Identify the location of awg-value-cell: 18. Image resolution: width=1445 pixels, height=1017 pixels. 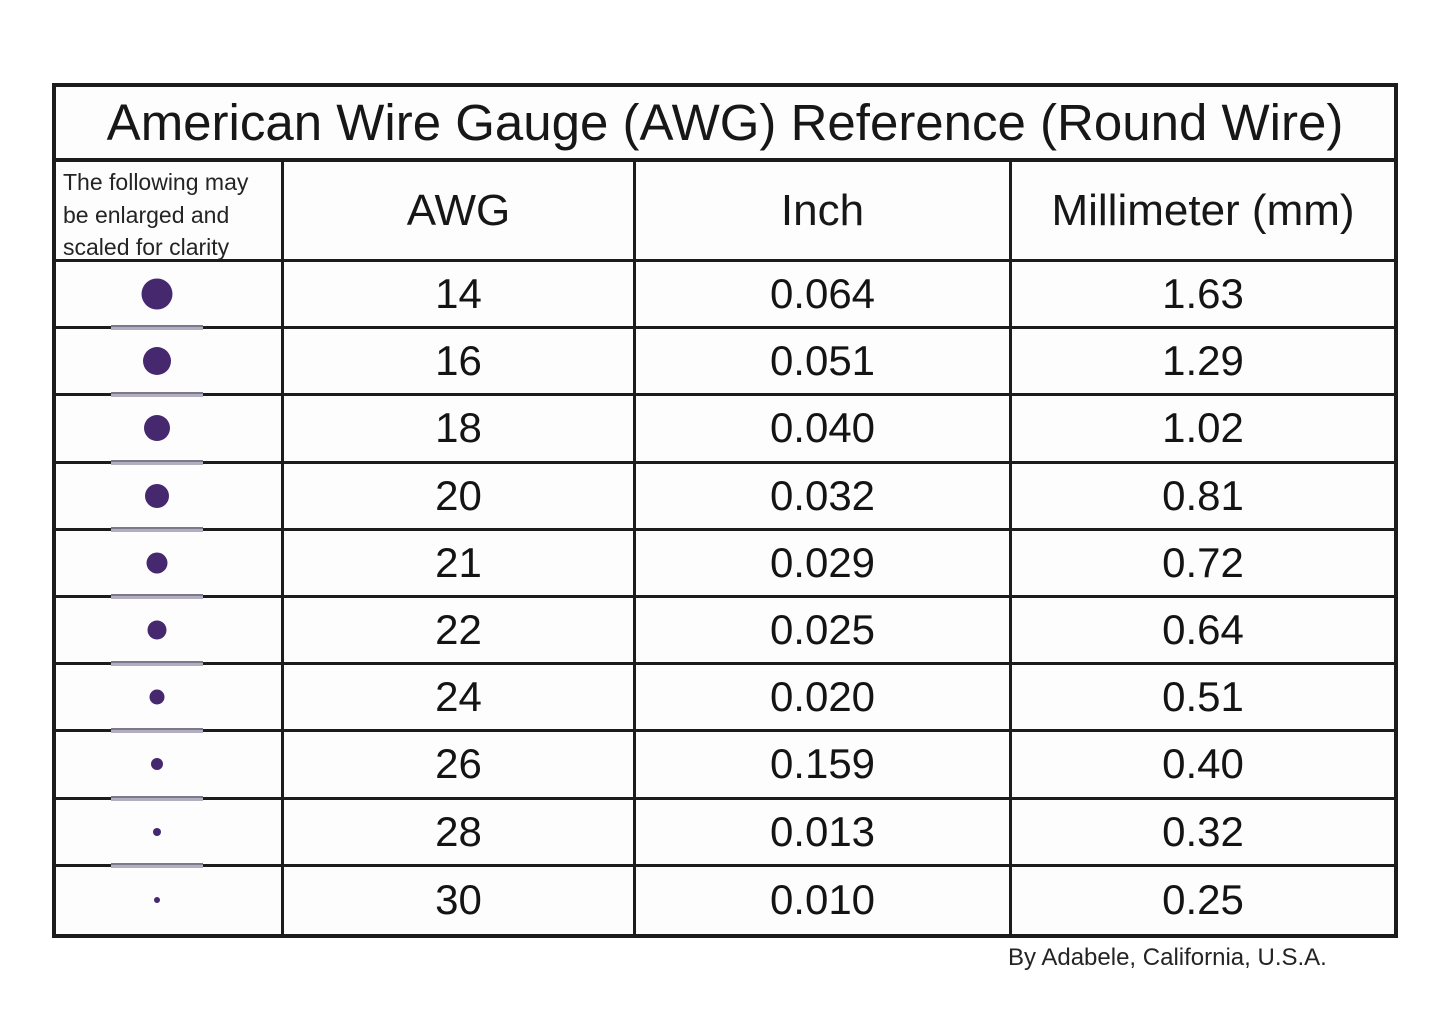
(460, 430).